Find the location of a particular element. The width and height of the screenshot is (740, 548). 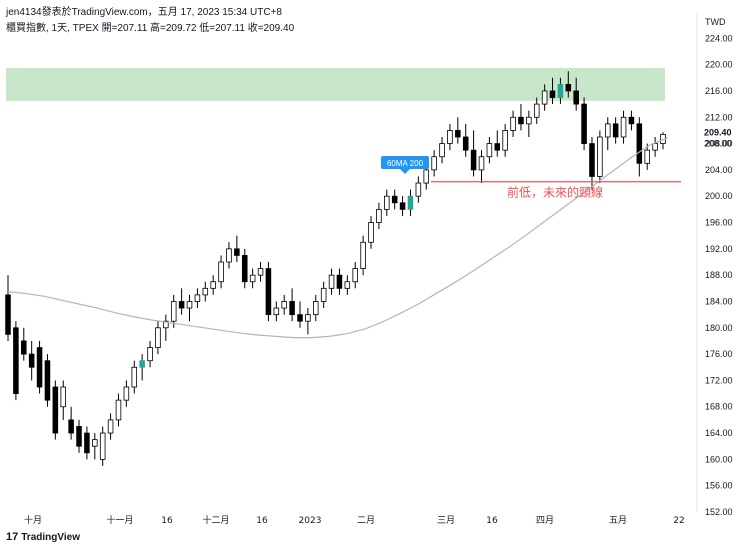

y-tick-label: 192.00 is located at coordinates (719, 249).